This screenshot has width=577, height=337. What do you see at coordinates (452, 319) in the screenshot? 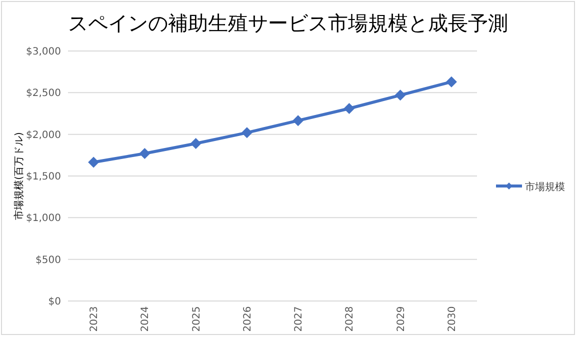
I see `x-tick-label: 2030` at bounding box center [452, 319].